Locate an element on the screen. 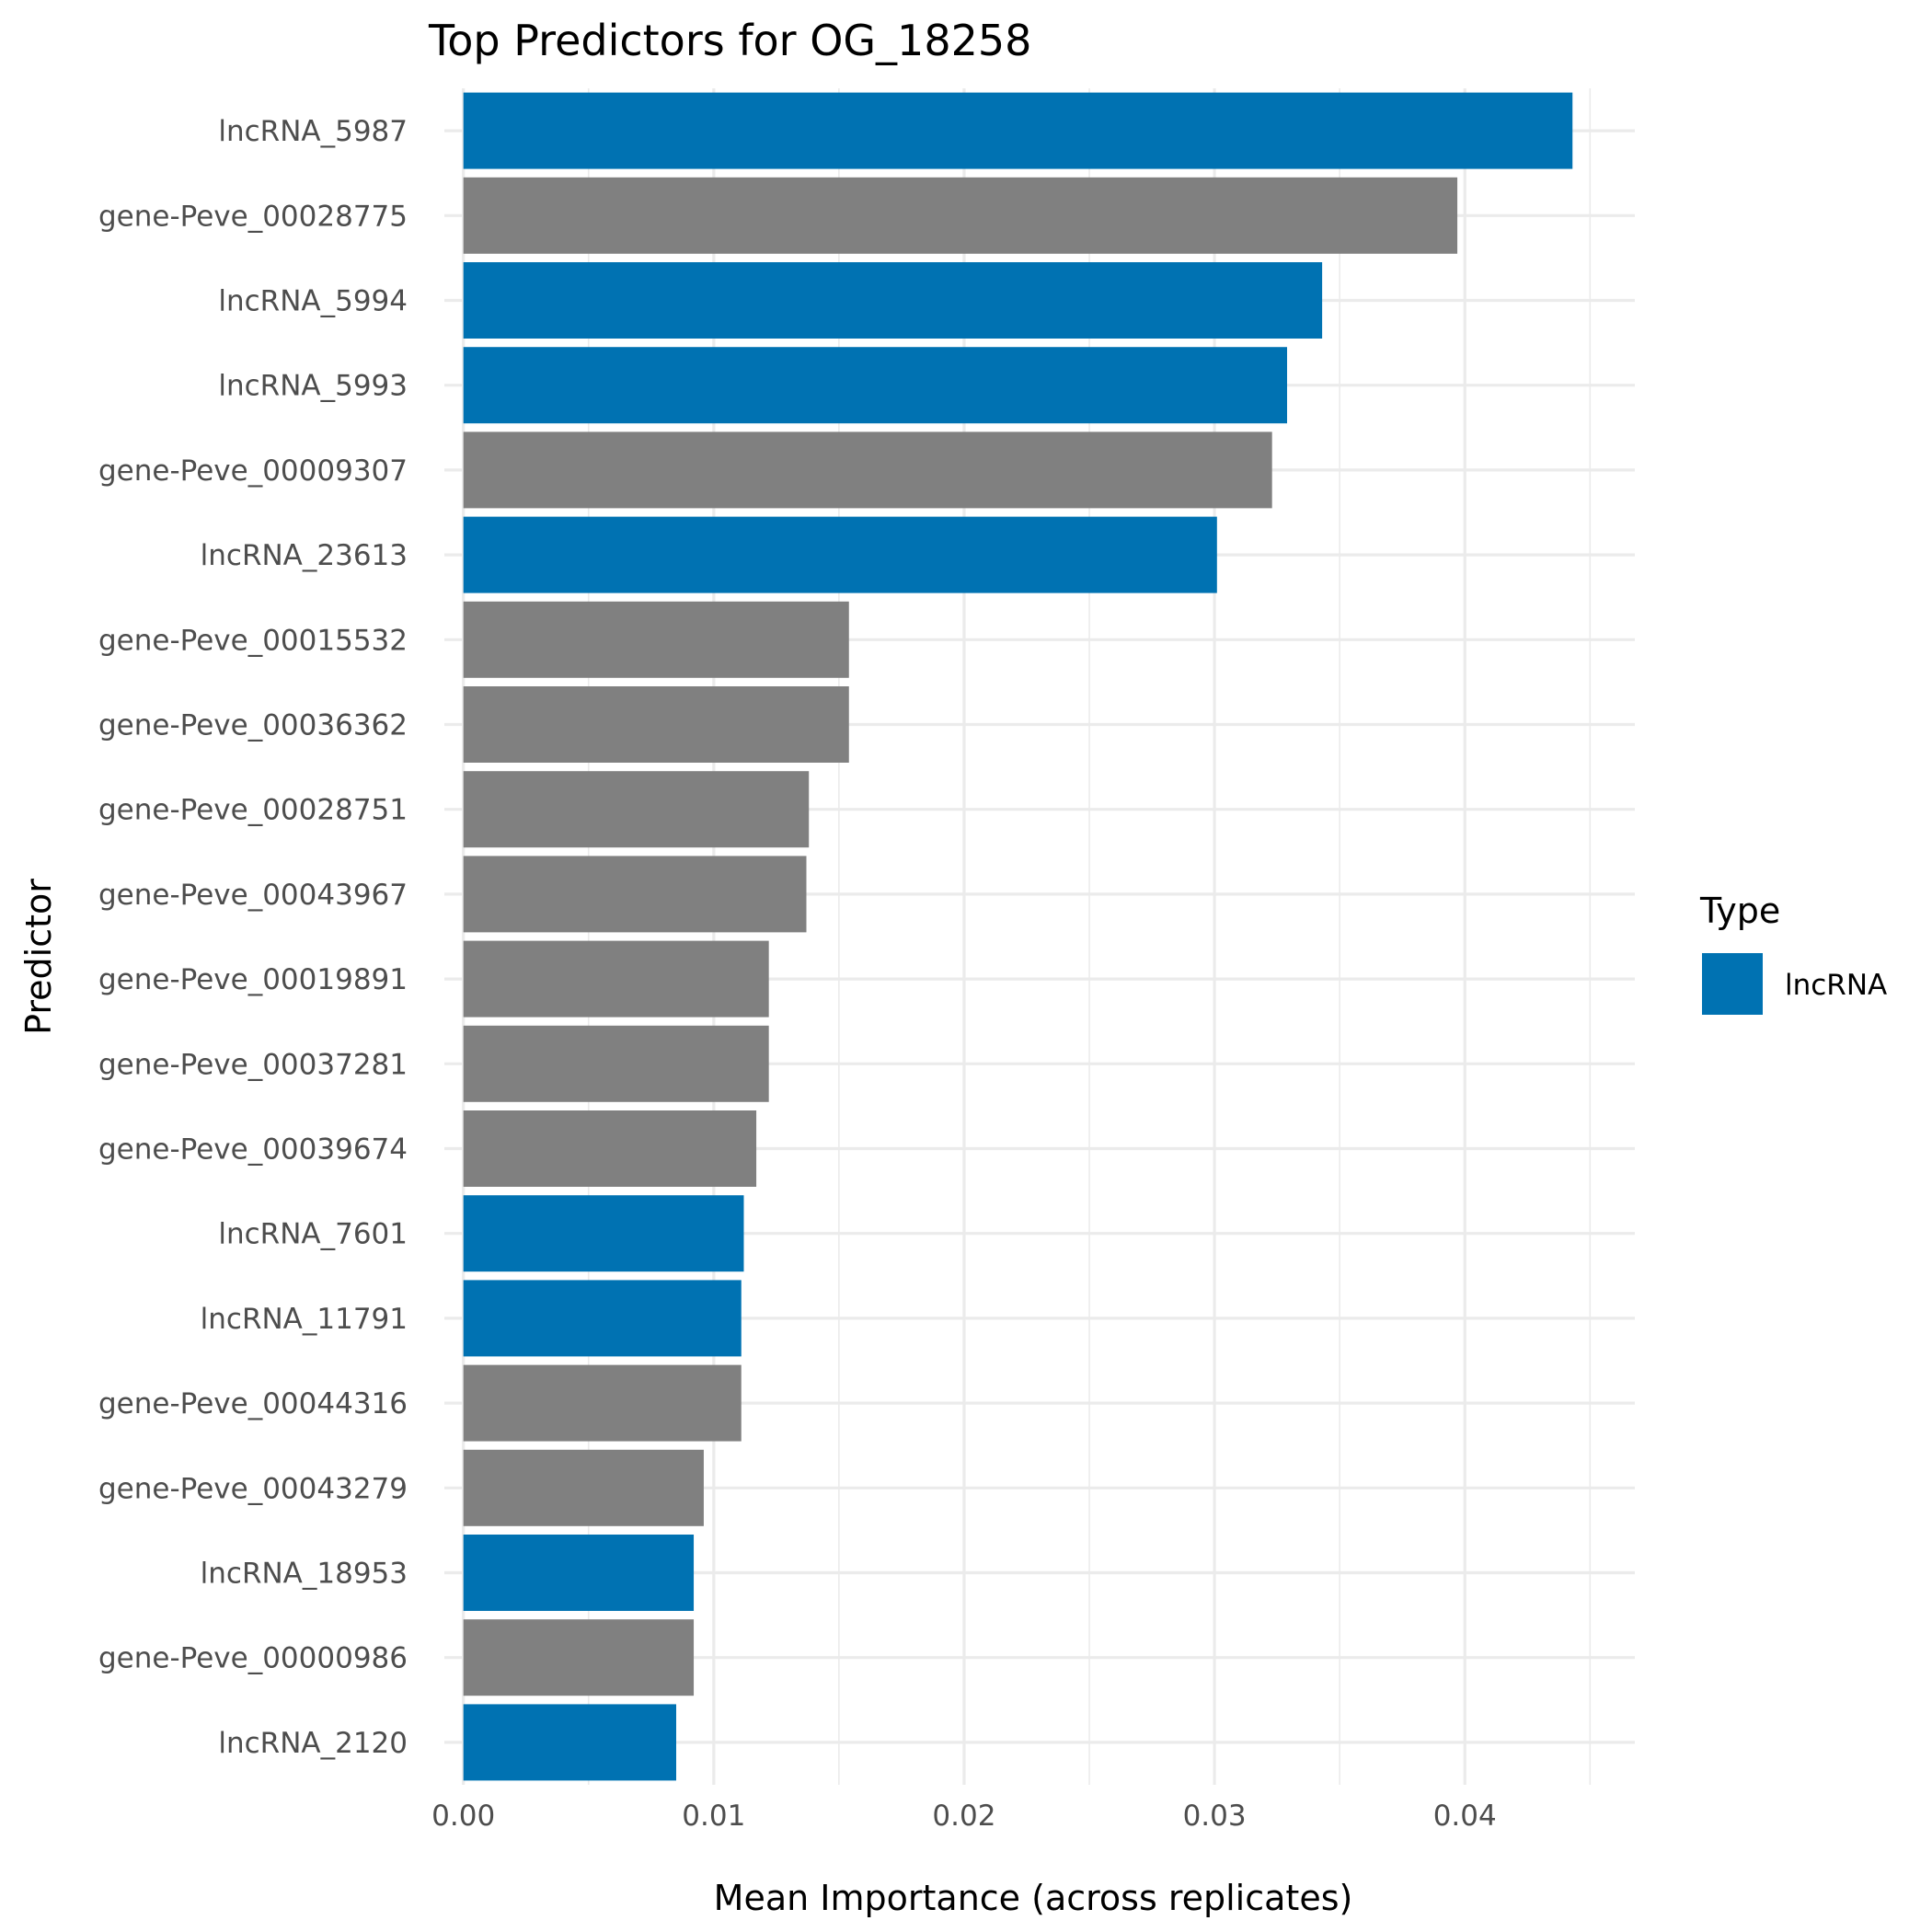  y-tick-label: lncRNA_7601 is located at coordinates (313, 1234).